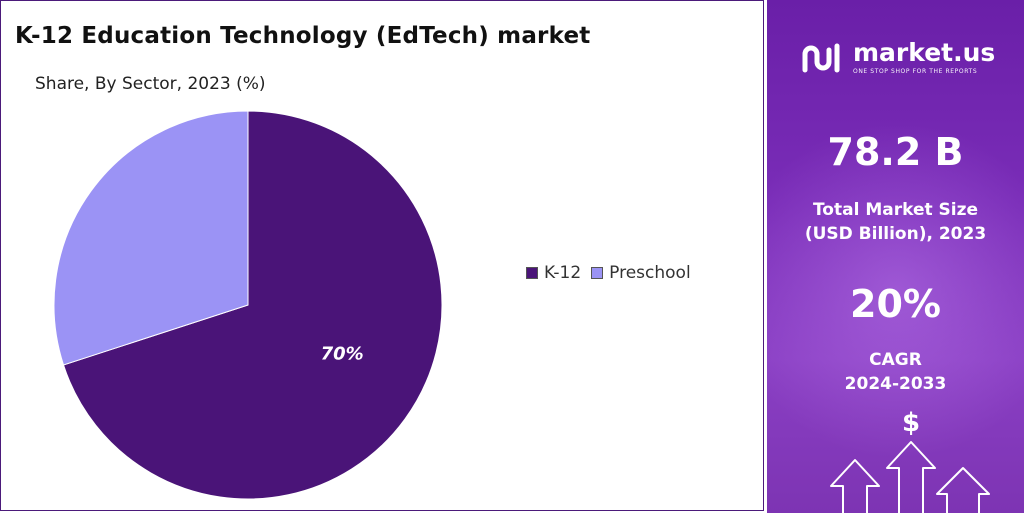  Describe the element at coordinates (911, 423) in the screenshot. I see `dollar-icon: $` at that location.